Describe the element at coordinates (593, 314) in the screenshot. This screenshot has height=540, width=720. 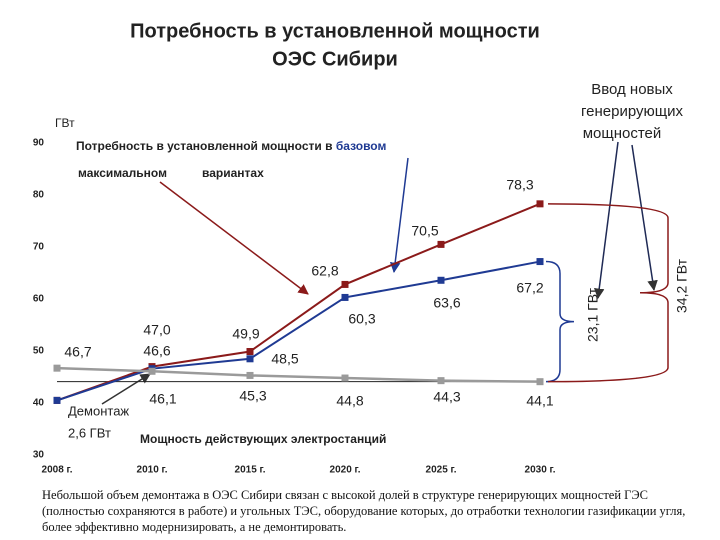
I see `annotation: 23,1 ГВт` at that location.